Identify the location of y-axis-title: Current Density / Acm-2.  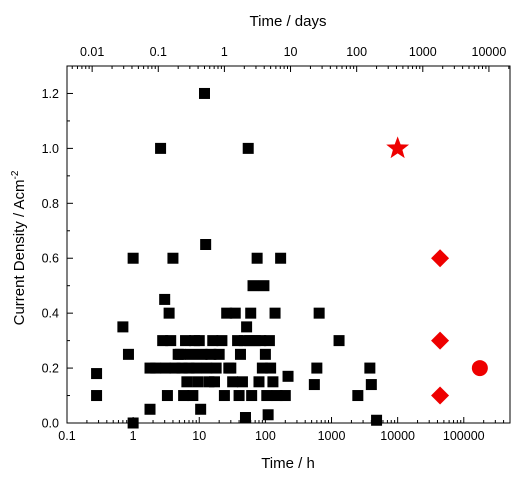
(19, 247).